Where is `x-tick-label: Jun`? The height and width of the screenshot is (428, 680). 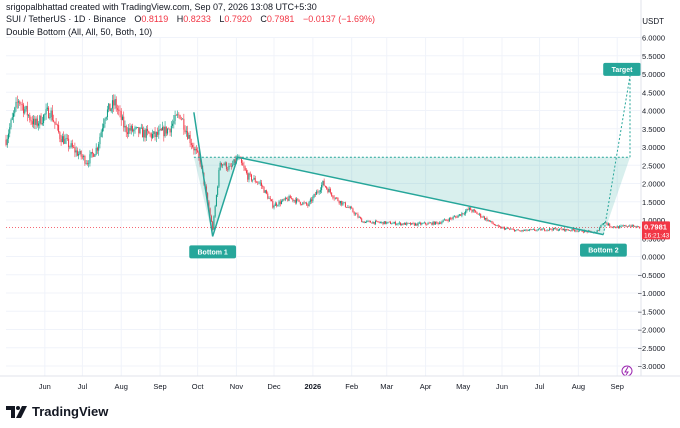 x-tick-label: Jun is located at coordinates (502, 386).